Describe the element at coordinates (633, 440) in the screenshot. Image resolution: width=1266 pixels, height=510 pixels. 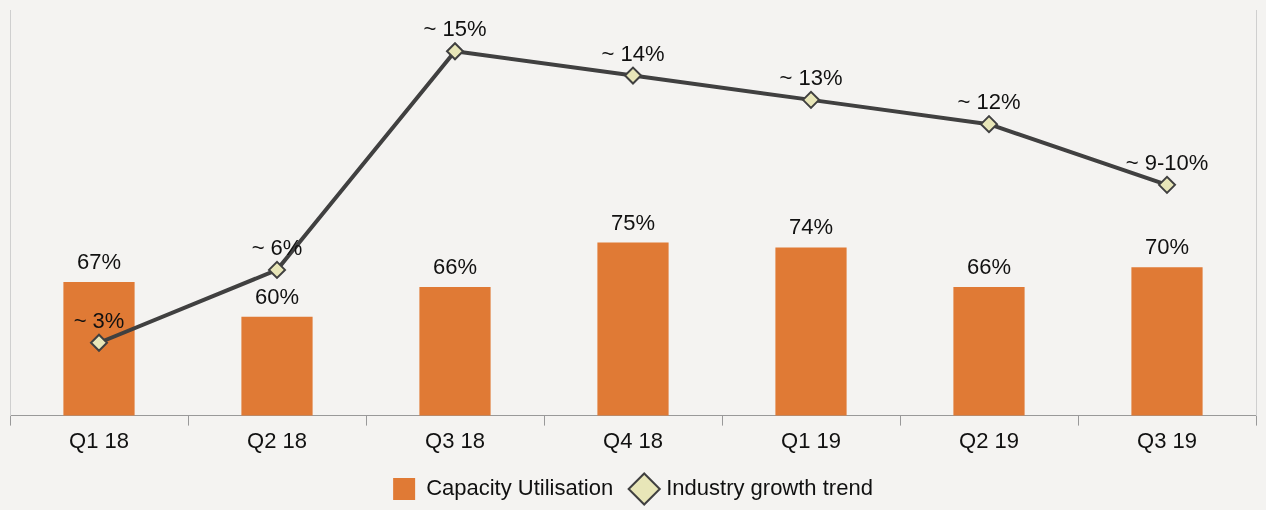
I see `x-tick-label: Q4 18` at that location.